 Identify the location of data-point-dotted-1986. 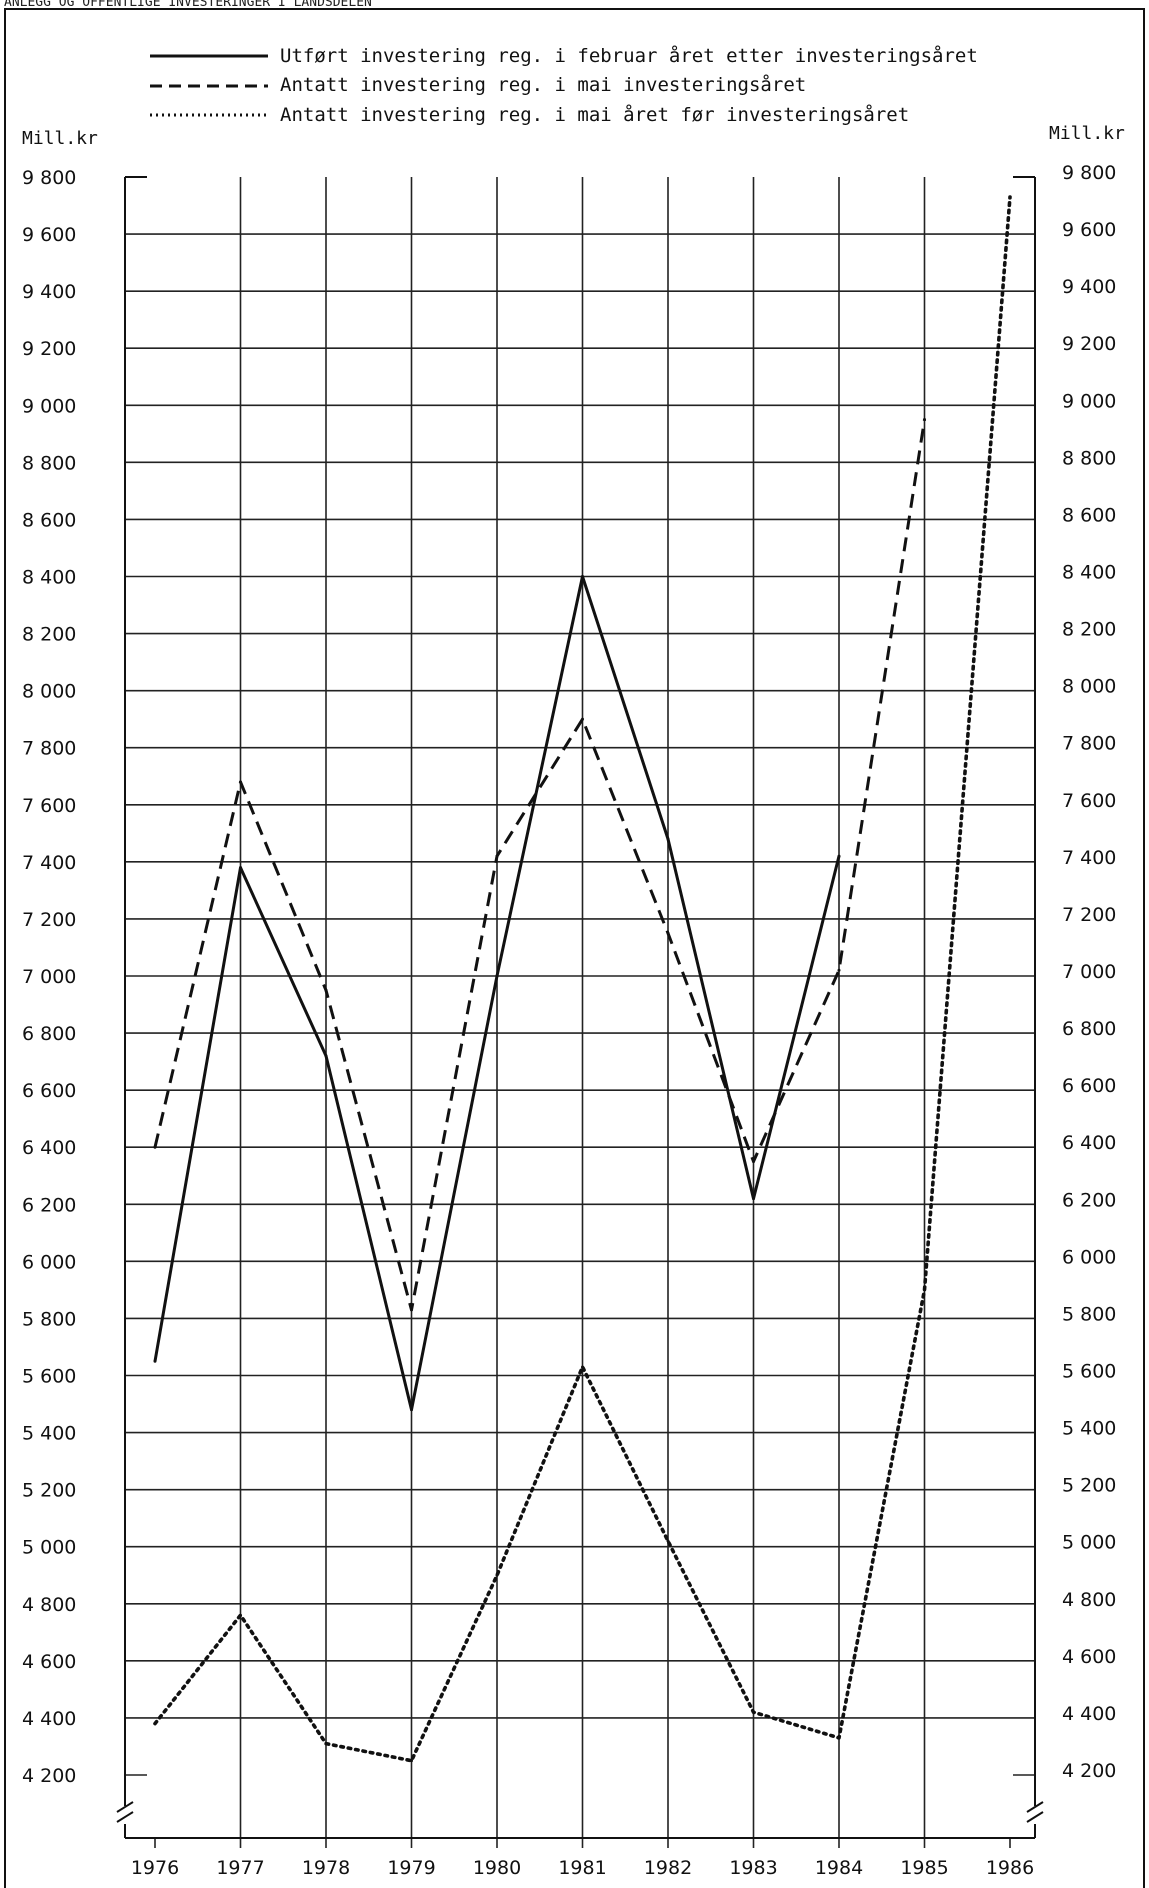
(1010, 197).